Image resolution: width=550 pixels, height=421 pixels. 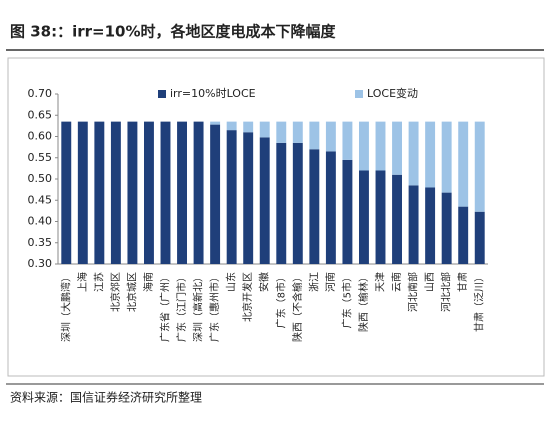 I want to click on y-tick-label: 0.55, so click(x=40, y=157).